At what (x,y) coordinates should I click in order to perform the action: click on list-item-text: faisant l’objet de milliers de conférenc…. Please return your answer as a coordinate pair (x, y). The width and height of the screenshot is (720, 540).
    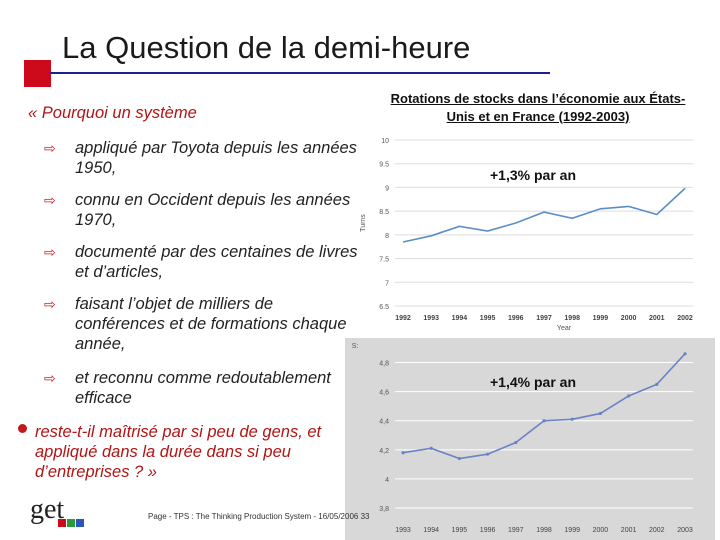
    Looking at the image, I should click on (211, 324).